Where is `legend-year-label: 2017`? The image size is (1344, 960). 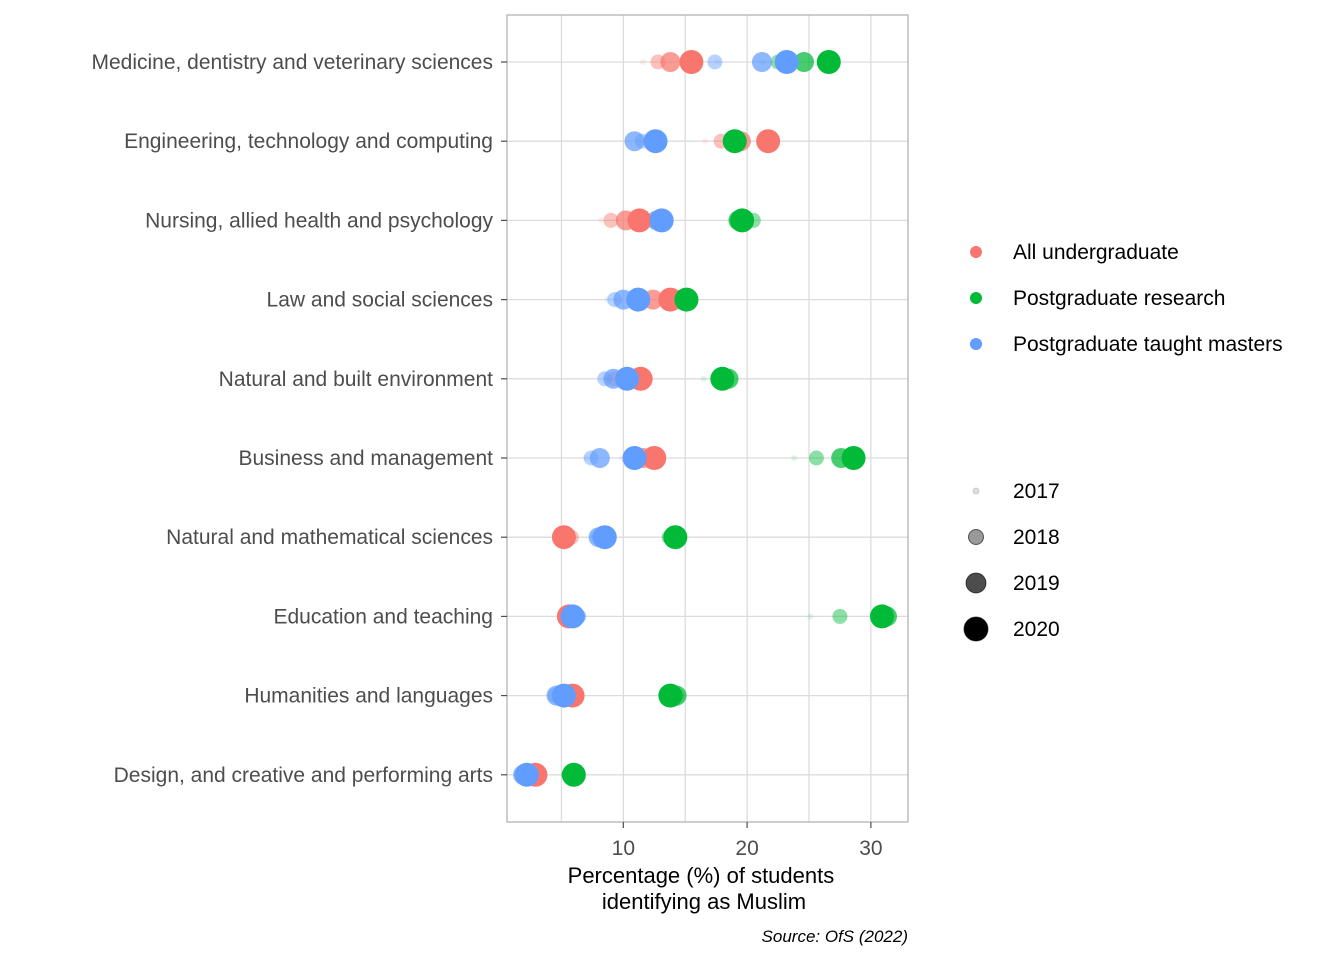 legend-year-label: 2017 is located at coordinates (1036, 491).